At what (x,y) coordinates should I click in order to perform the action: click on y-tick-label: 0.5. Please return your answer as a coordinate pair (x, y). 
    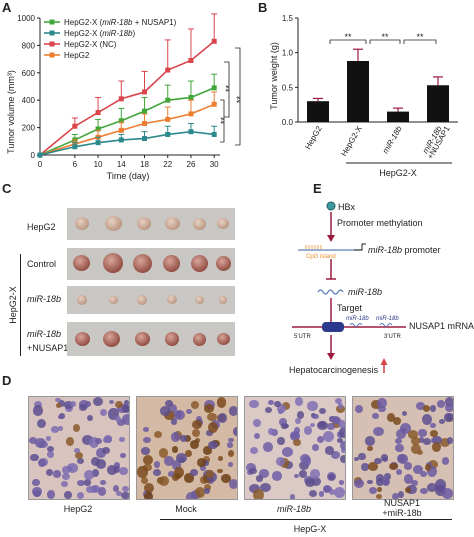
    Looking at the image, I should click on (288, 87).